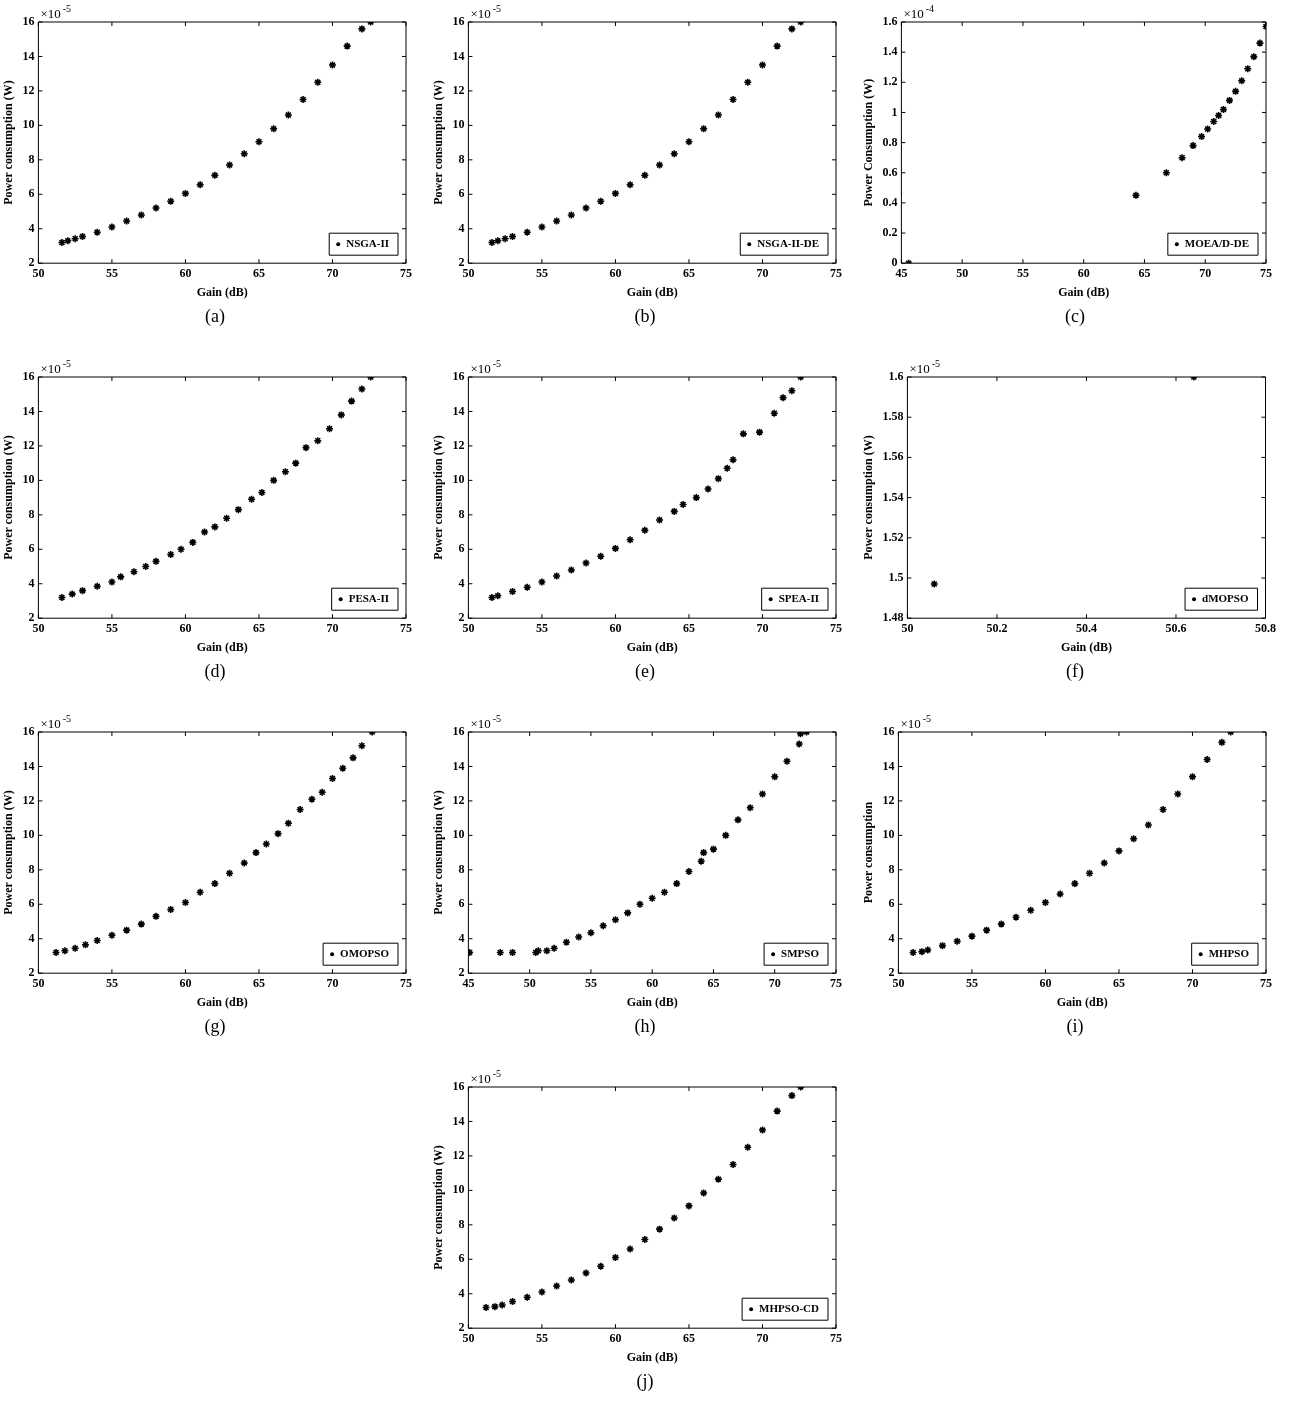 This screenshot has width=1290, height=1419. Describe the element at coordinates (890, 51) in the screenshot. I see `y-tick-label: 1.4` at that location.